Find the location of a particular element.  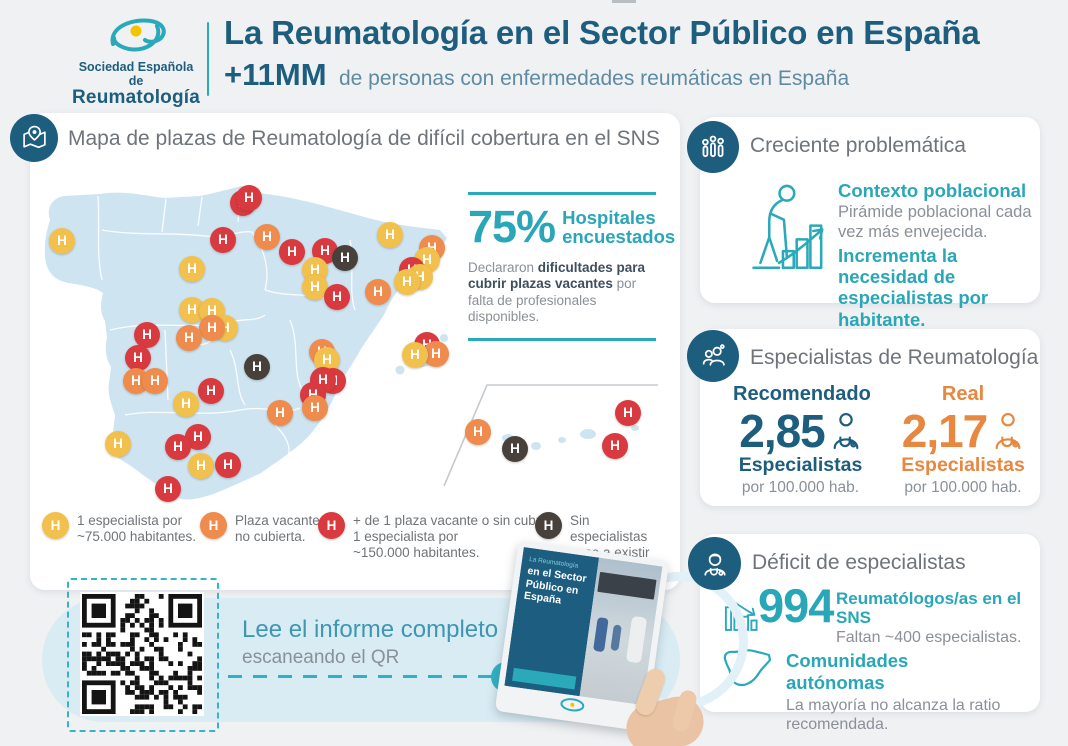

card-creciente-problematica is located at coordinates (870, 210).